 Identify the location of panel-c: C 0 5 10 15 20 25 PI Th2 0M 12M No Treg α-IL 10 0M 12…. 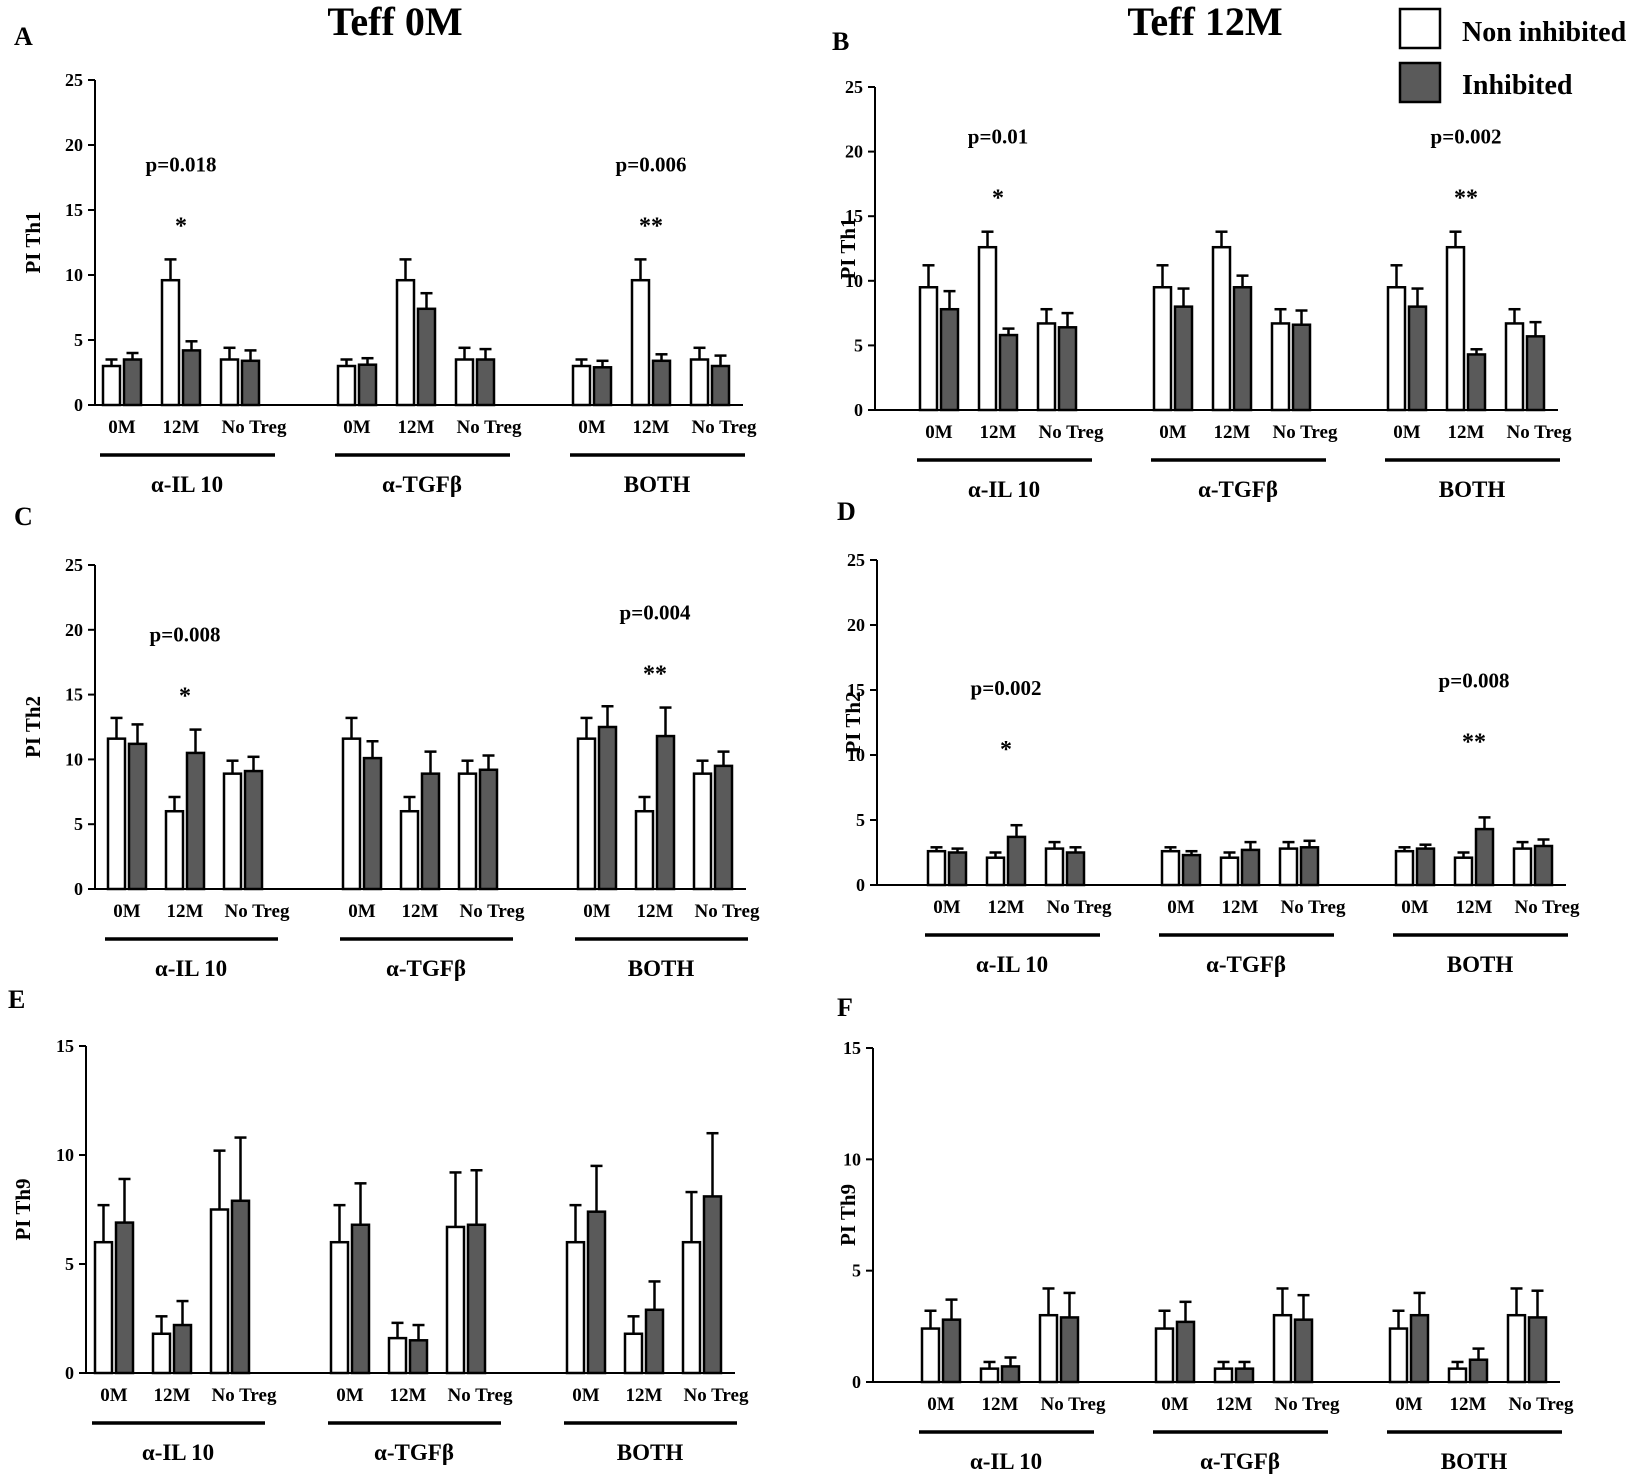
(387, 741).